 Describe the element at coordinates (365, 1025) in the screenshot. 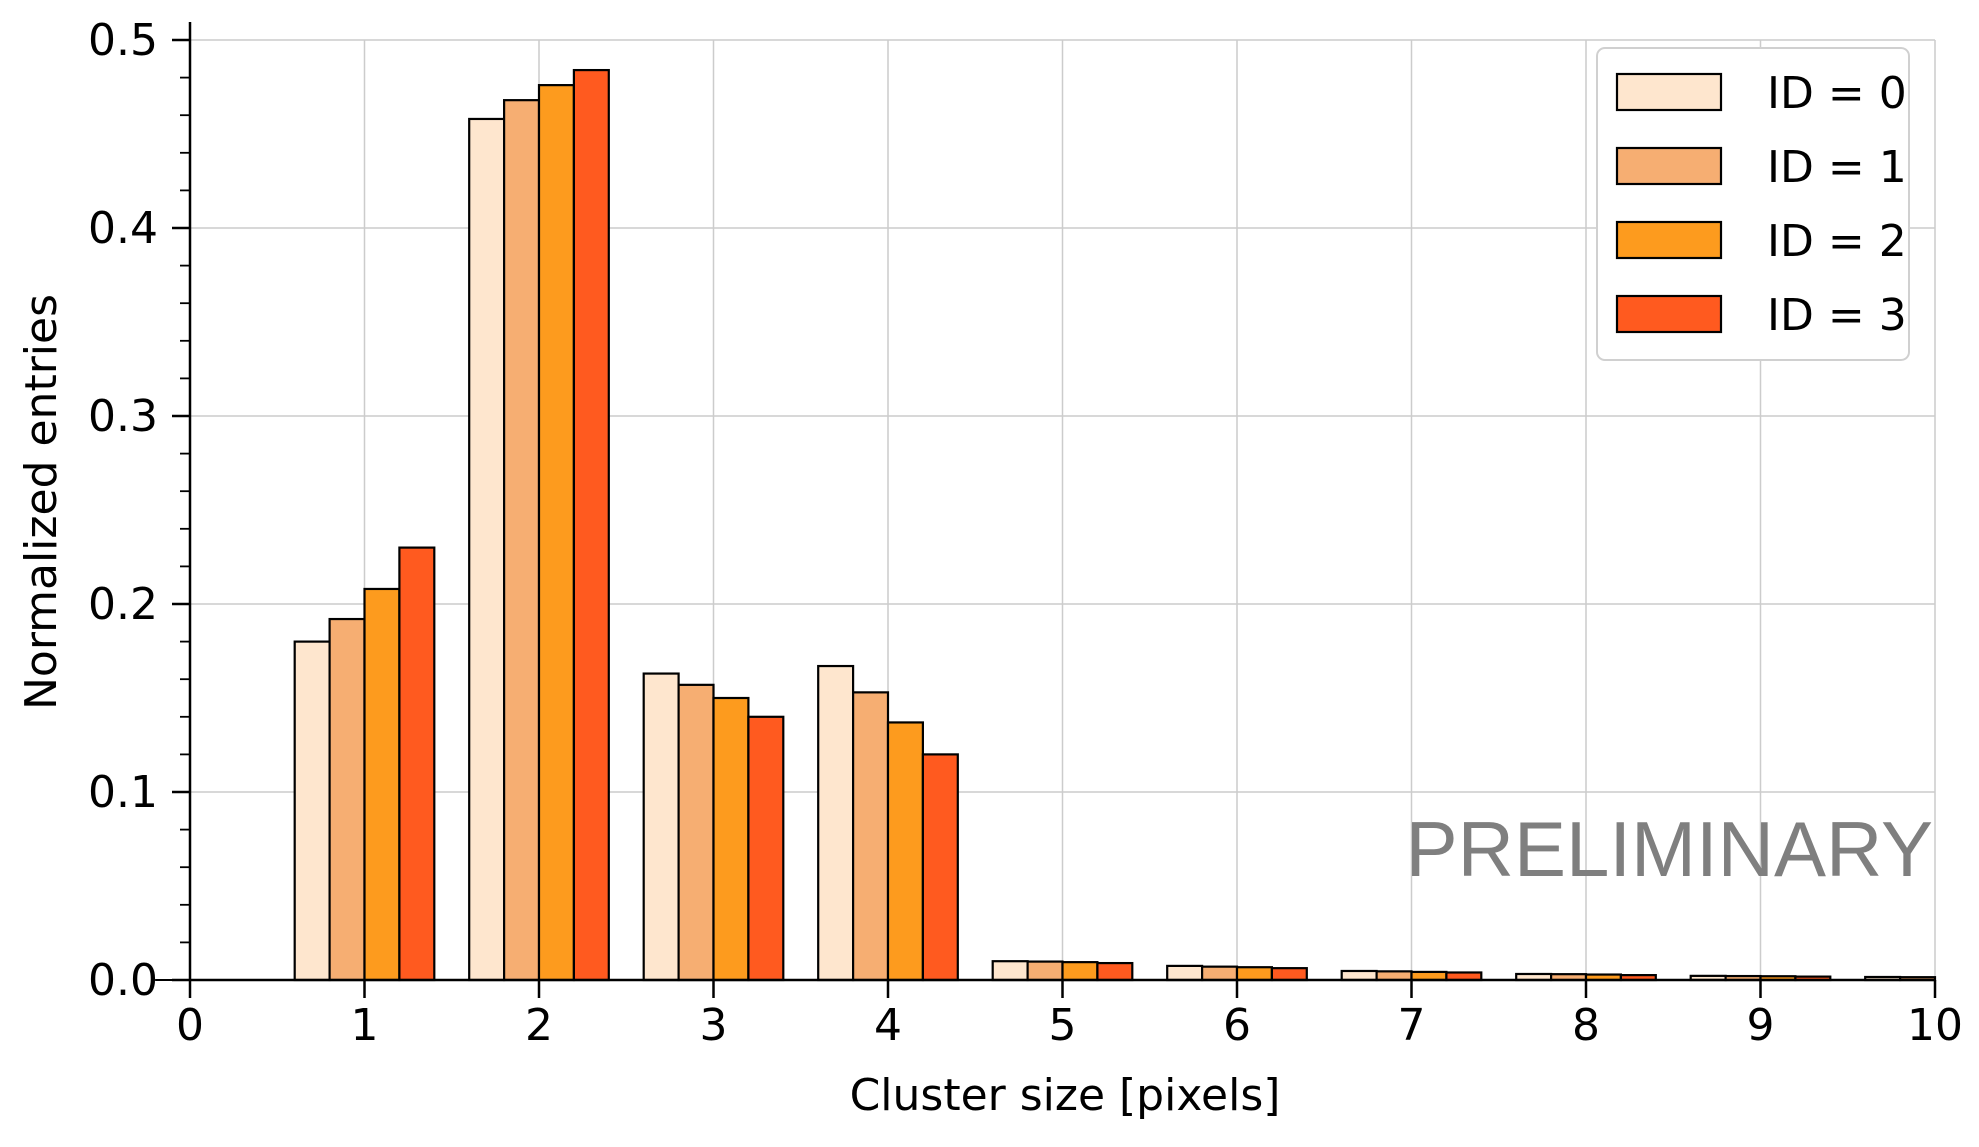

I see `x-tick-label: 1` at that location.